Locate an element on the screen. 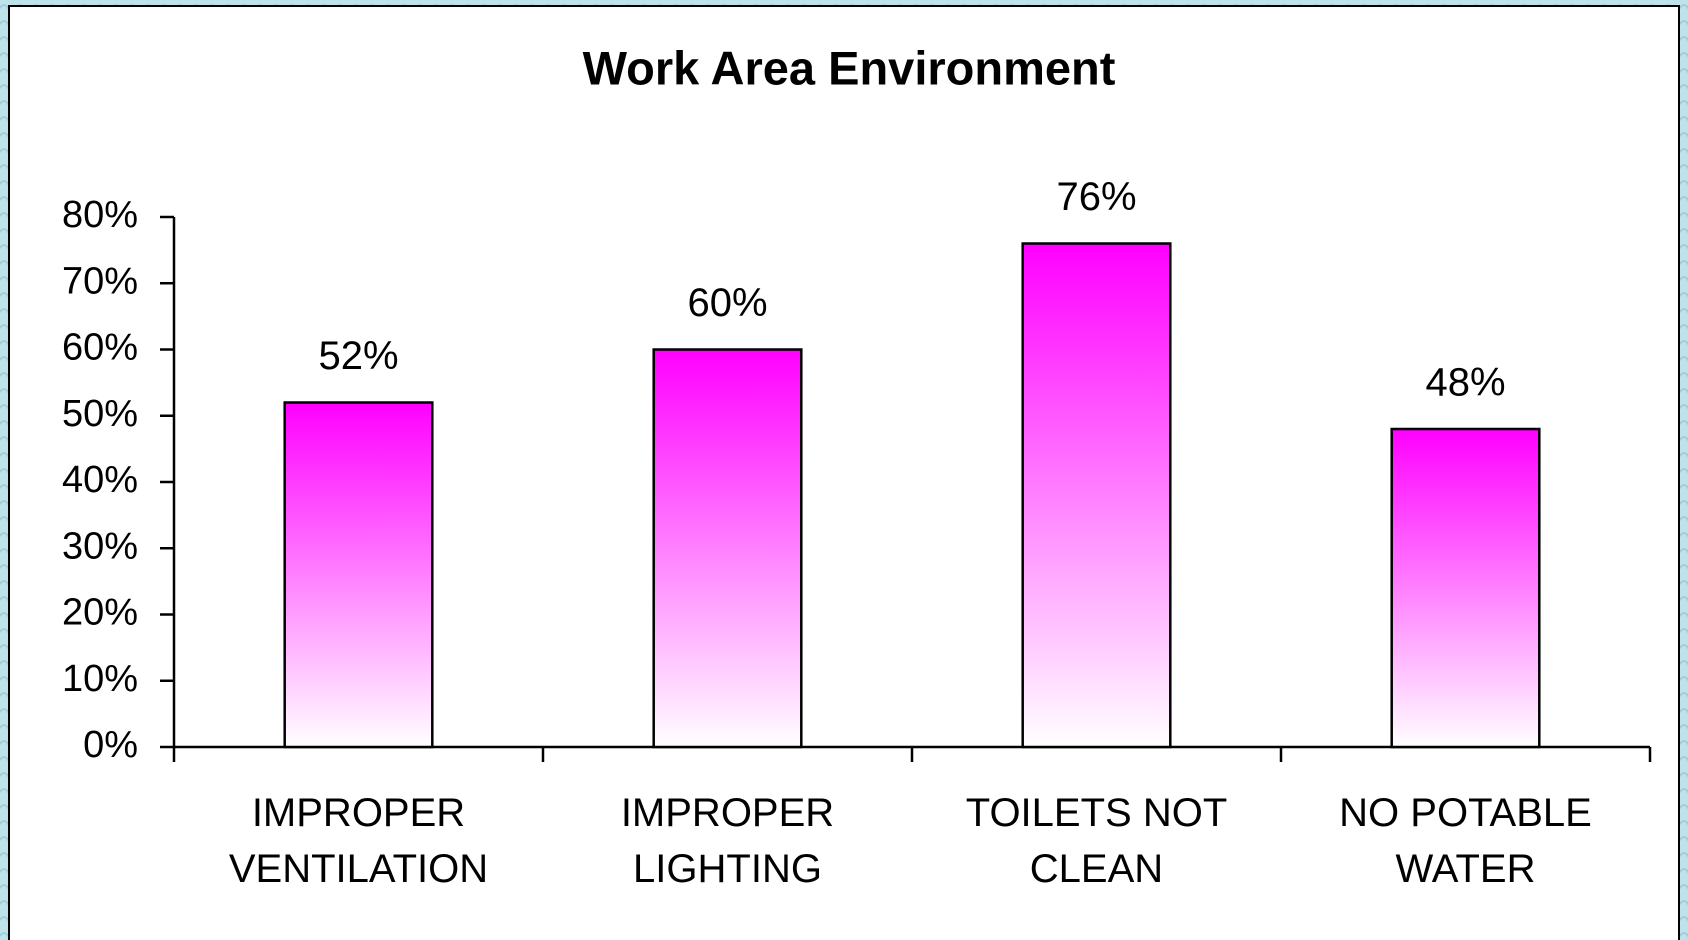 This screenshot has width=1688, height=940. data-label: 52% is located at coordinates (358, 356).